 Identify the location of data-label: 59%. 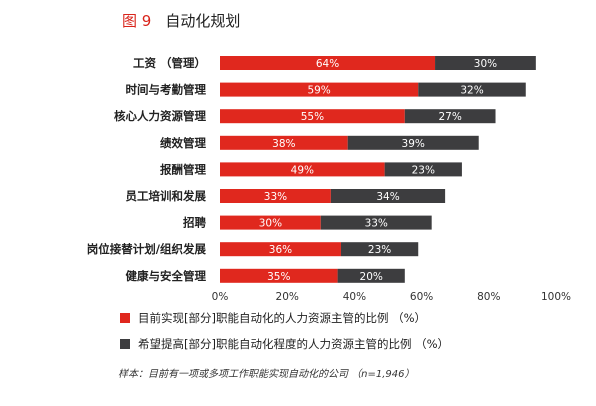
(318, 91).